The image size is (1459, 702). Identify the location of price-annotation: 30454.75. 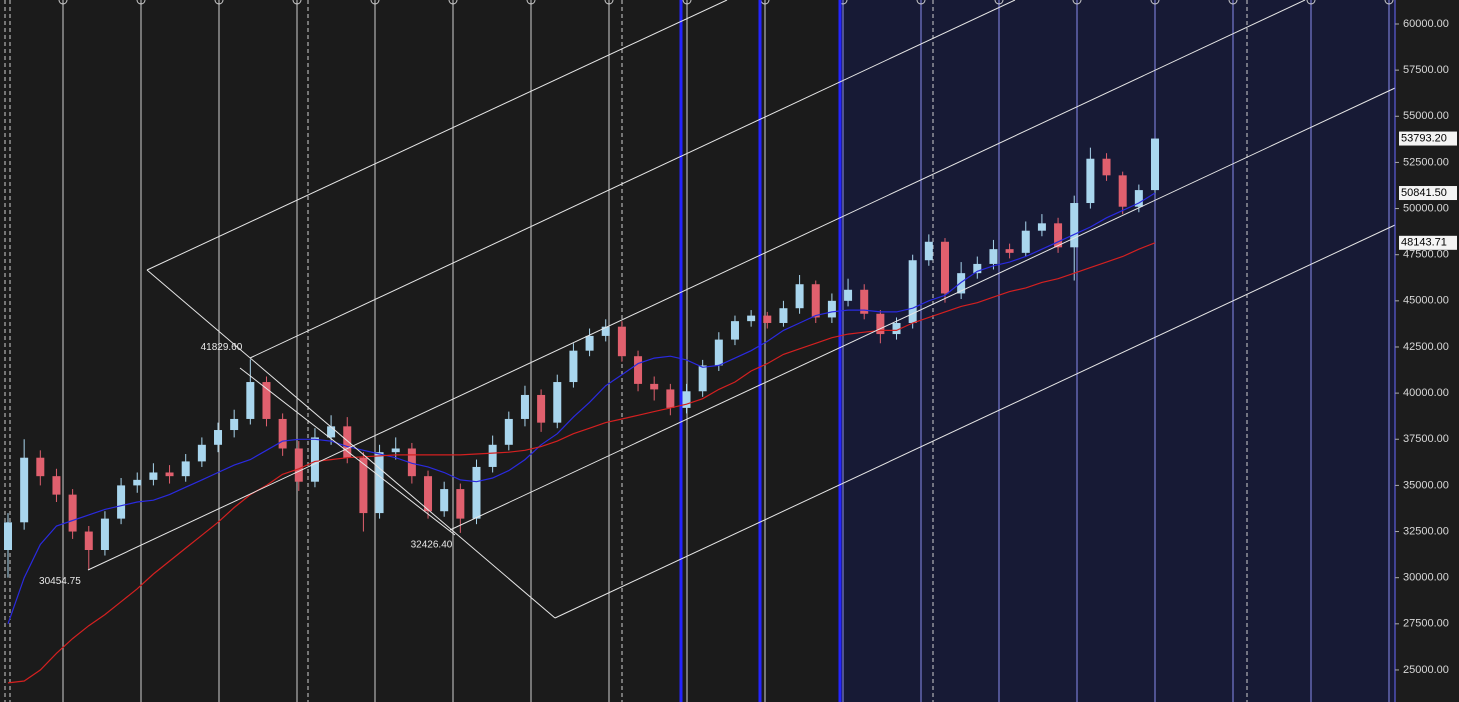
(60, 581).